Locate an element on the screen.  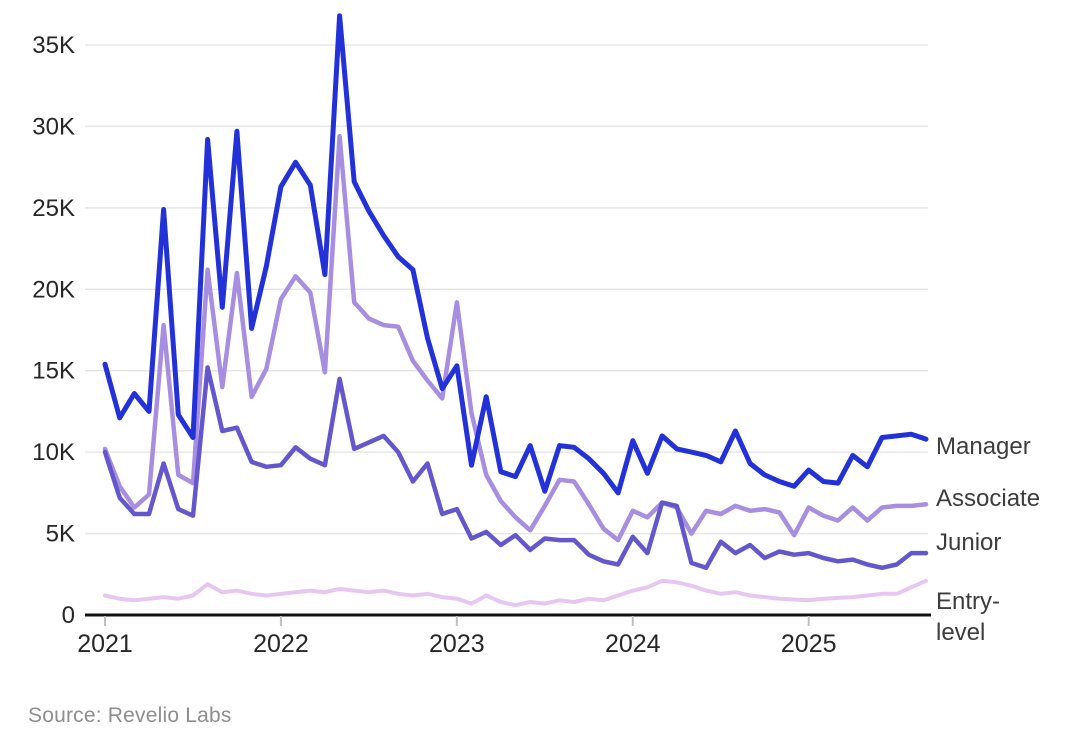
x-axis-tick-label: 2021 is located at coordinates (105, 644).